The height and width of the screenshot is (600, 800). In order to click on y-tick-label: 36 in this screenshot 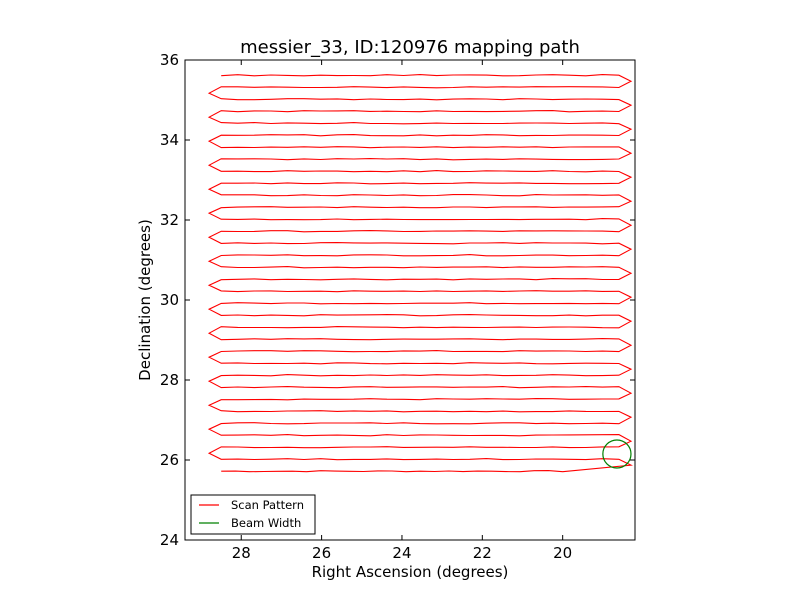, I will do `click(169, 60)`.